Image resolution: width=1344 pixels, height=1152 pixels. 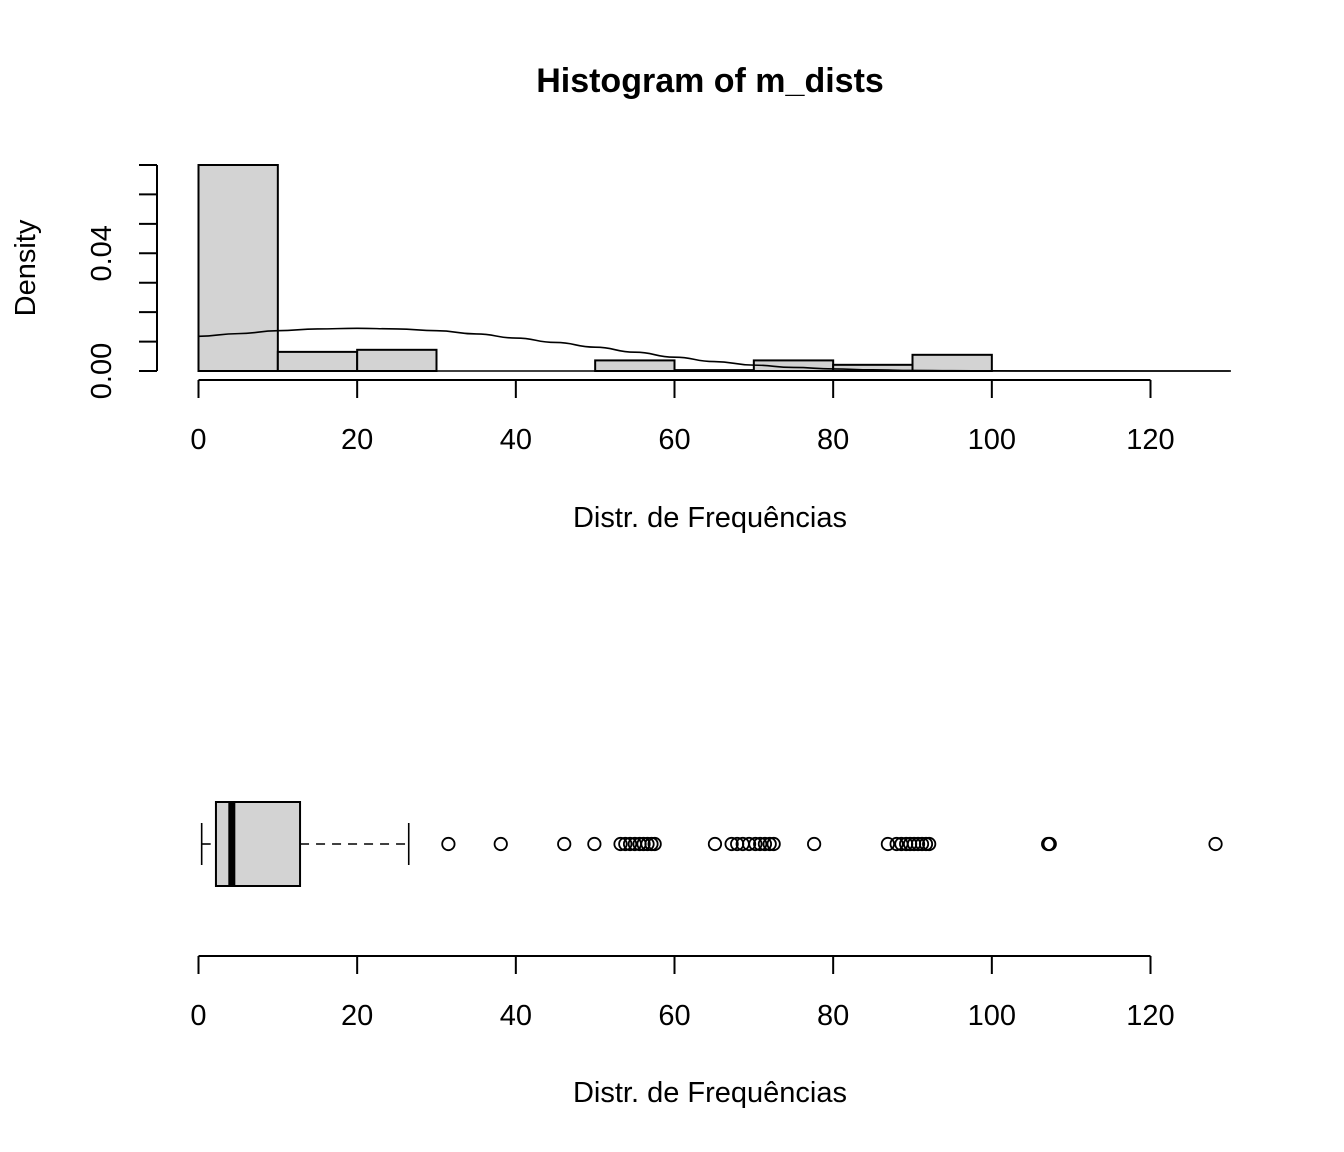 What do you see at coordinates (682, 417) in the screenshot?
I see `histogram-x-axis: 0 20 40 60 80 100 120` at bounding box center [682, 417].